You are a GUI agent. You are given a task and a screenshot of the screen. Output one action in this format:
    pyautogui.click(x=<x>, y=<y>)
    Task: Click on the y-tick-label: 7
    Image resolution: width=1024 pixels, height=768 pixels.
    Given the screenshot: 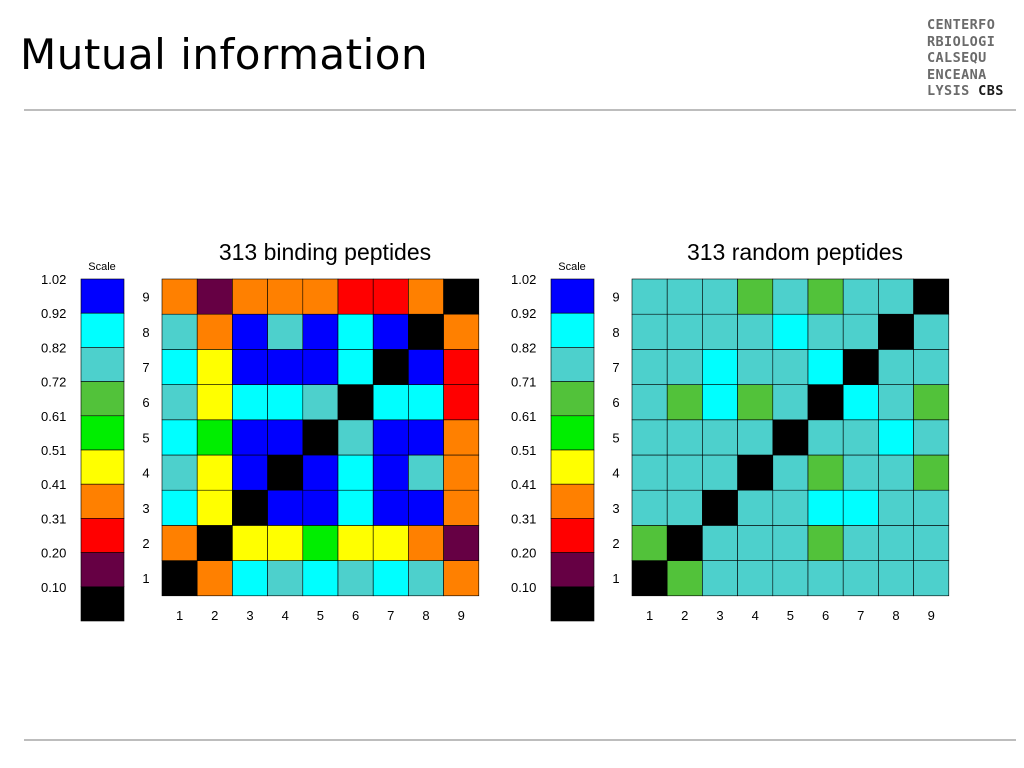 What is the action you would take?
    pyautogui.click(x=145, y=367)
    